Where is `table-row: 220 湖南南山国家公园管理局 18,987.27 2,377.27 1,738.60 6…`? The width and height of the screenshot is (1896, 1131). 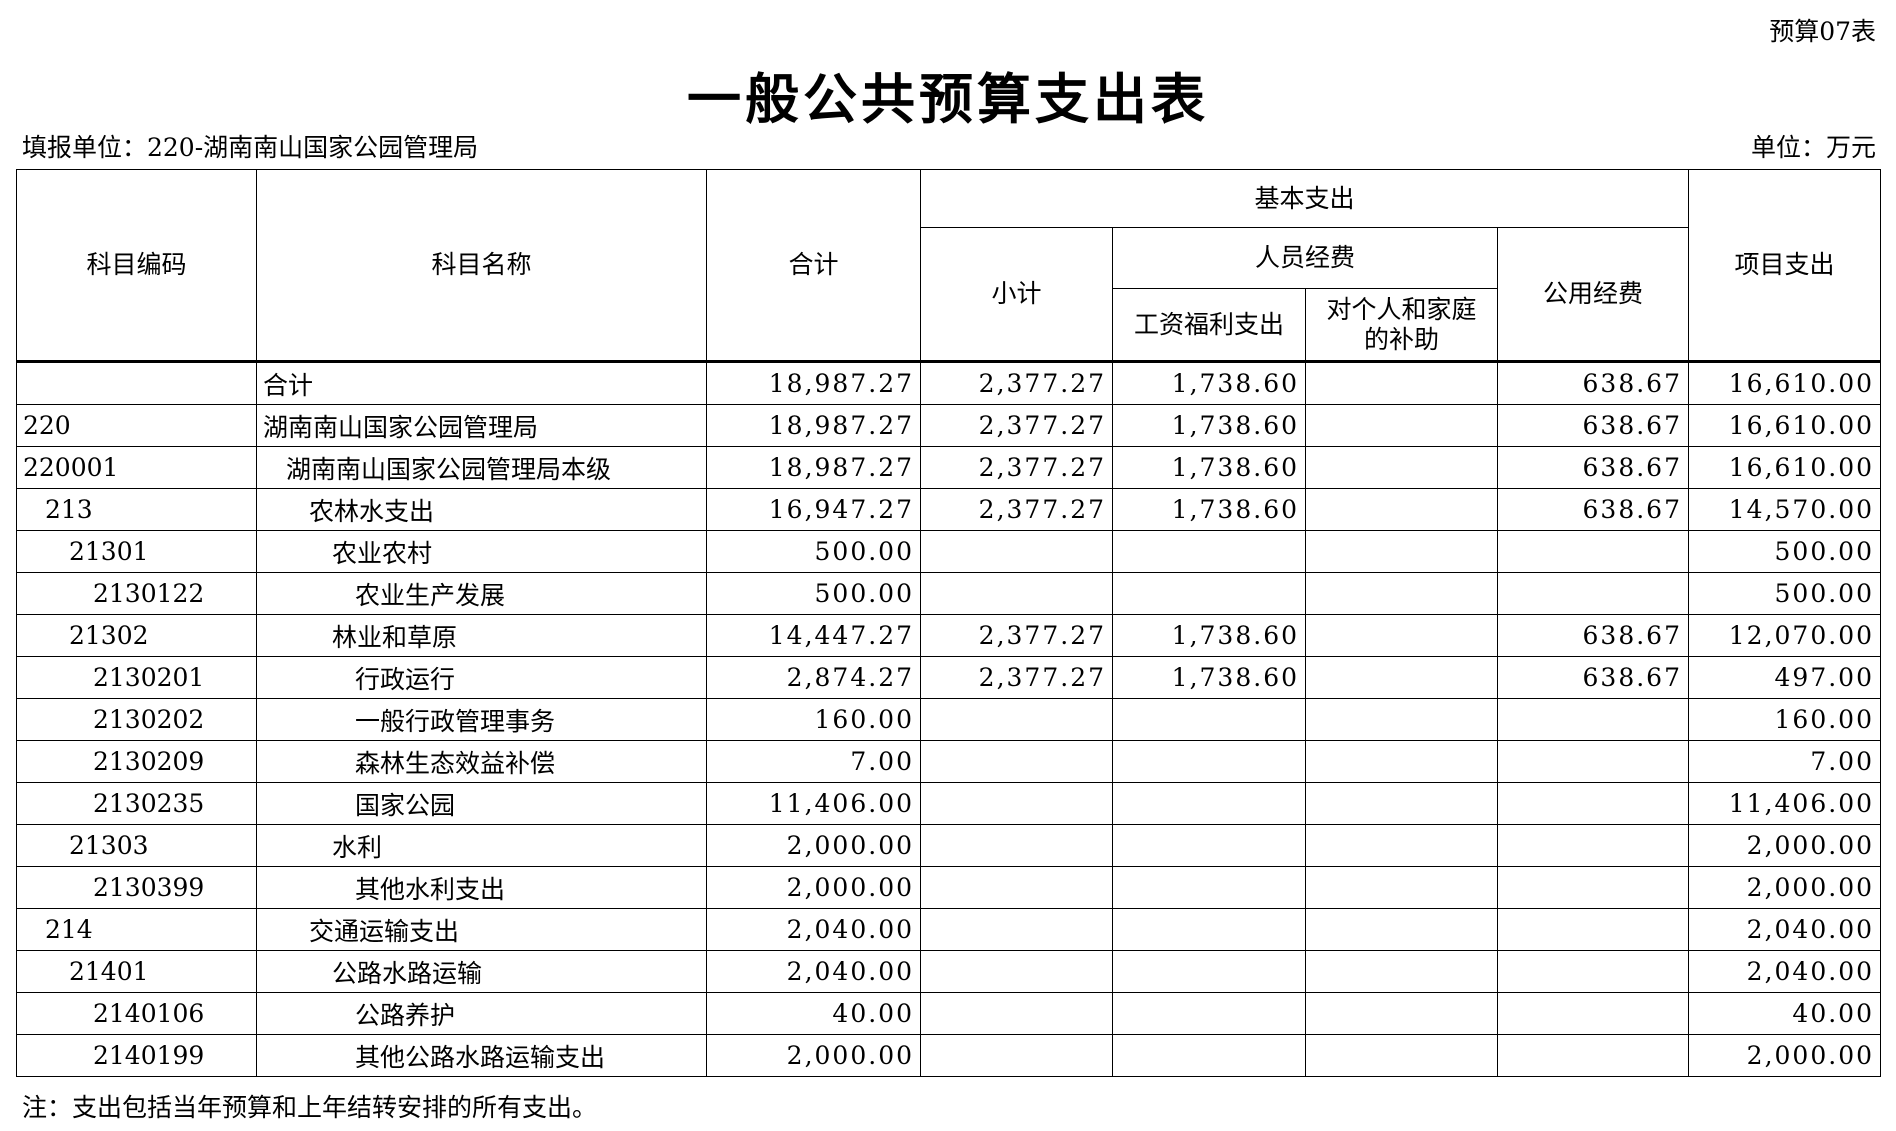 table-row: 220 湖南南山国家公园管理局 18,987.27 2,377.27 1,738.60 6… is located at coordinates (948, 425).